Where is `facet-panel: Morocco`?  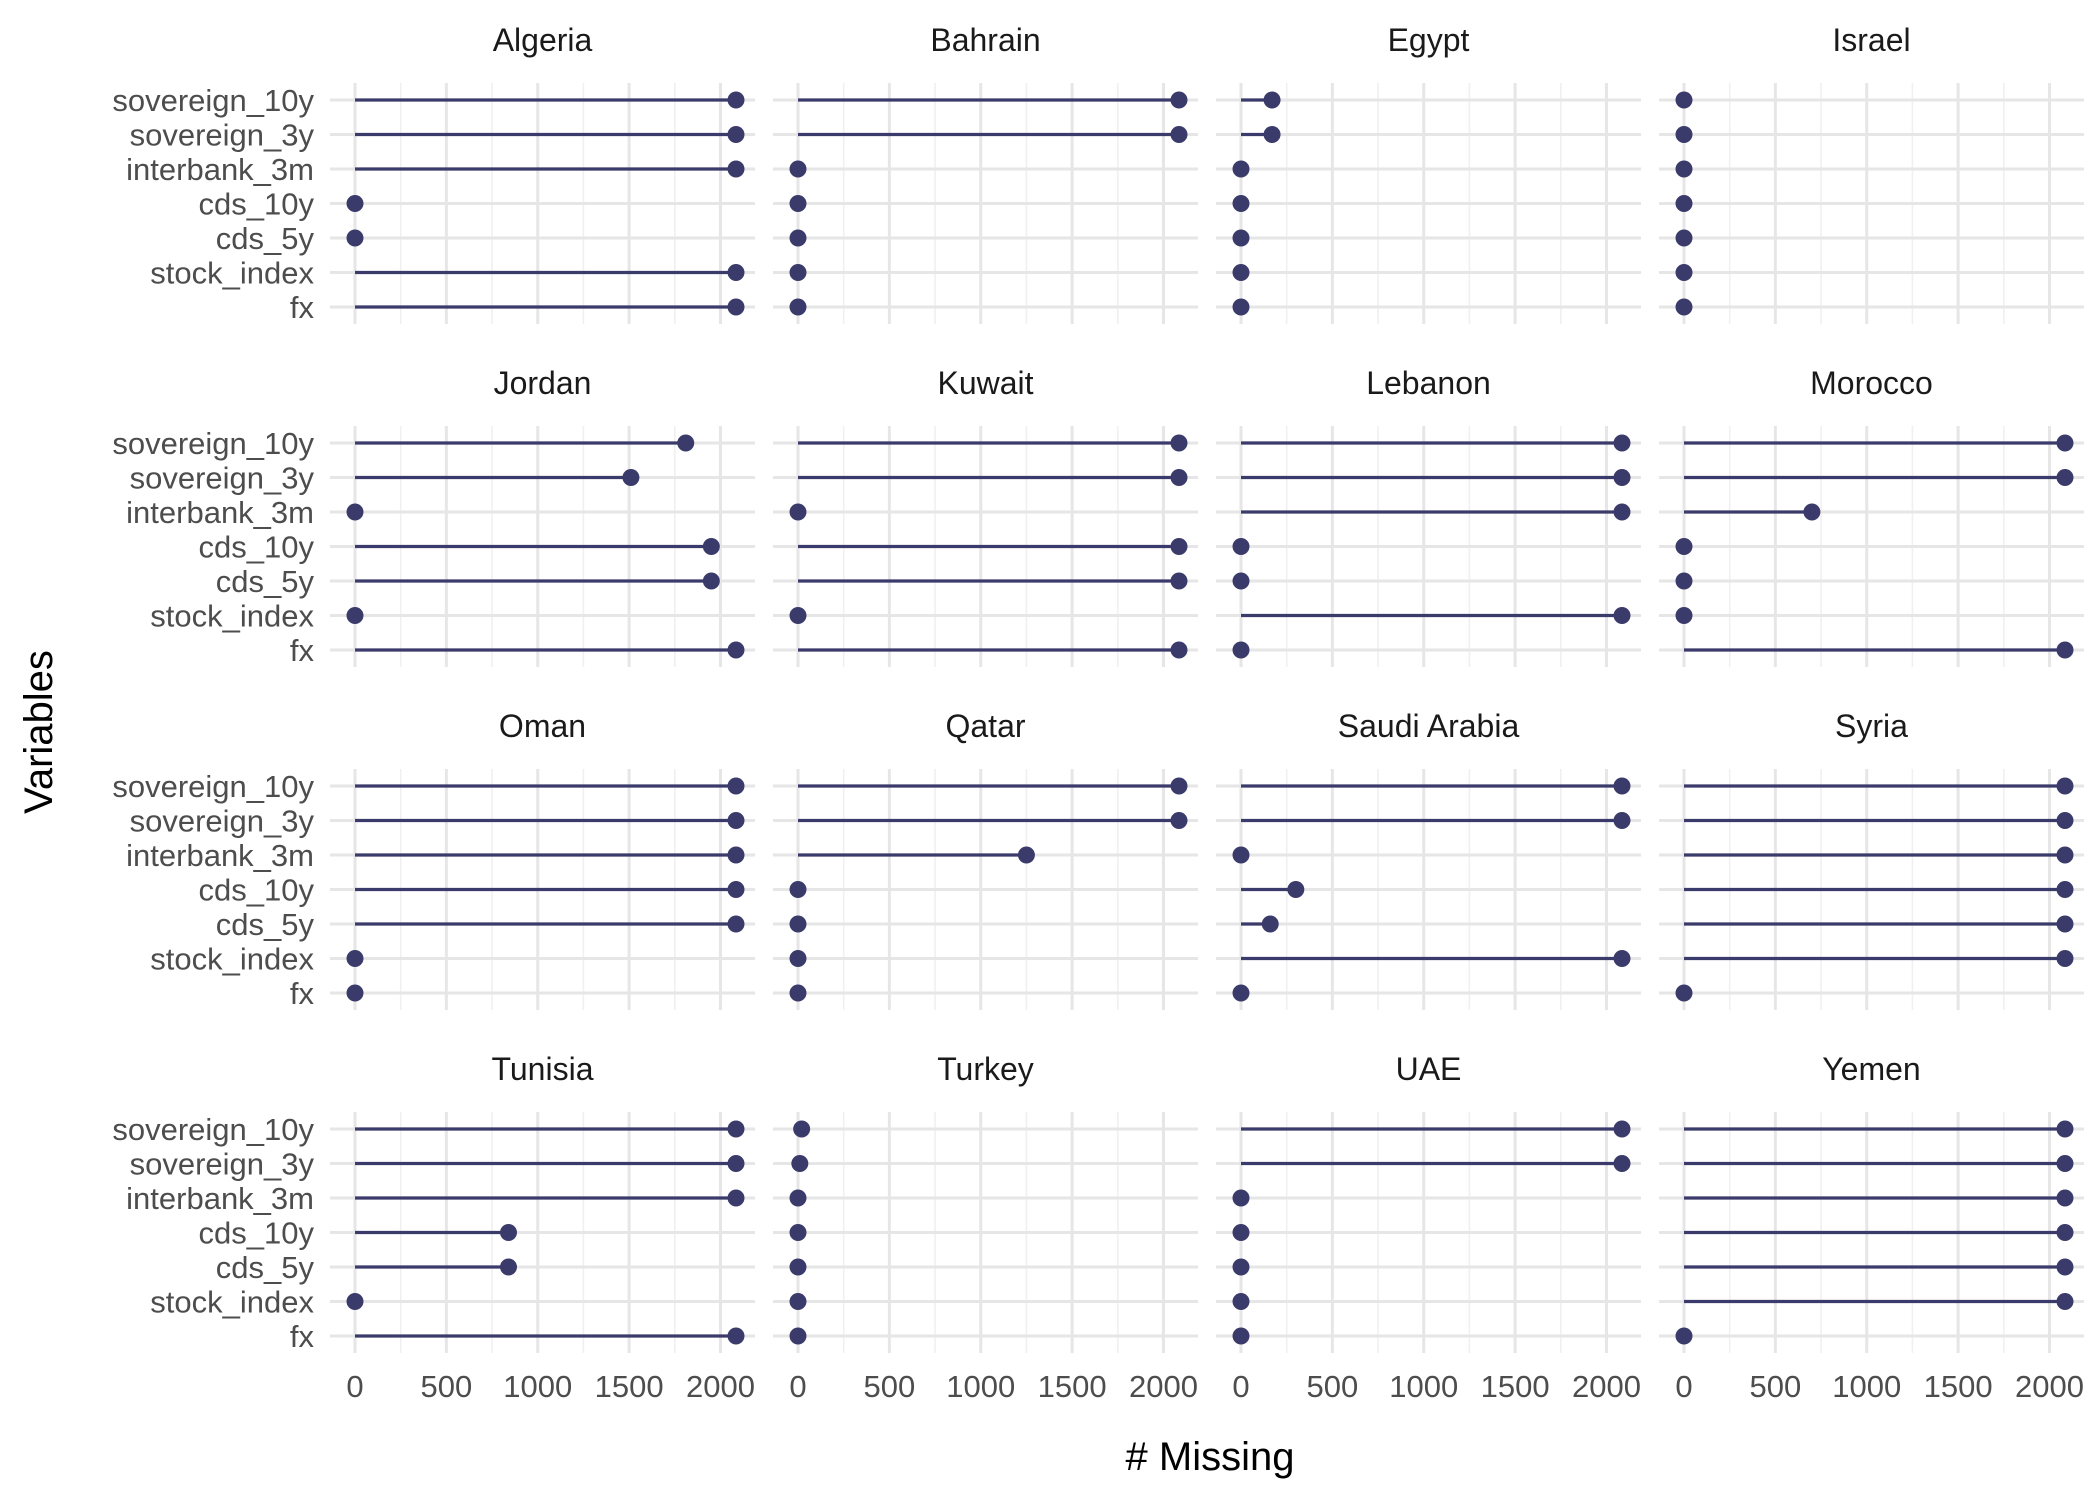
facet-panel: Morocco is located at coordinates (1871, 516).